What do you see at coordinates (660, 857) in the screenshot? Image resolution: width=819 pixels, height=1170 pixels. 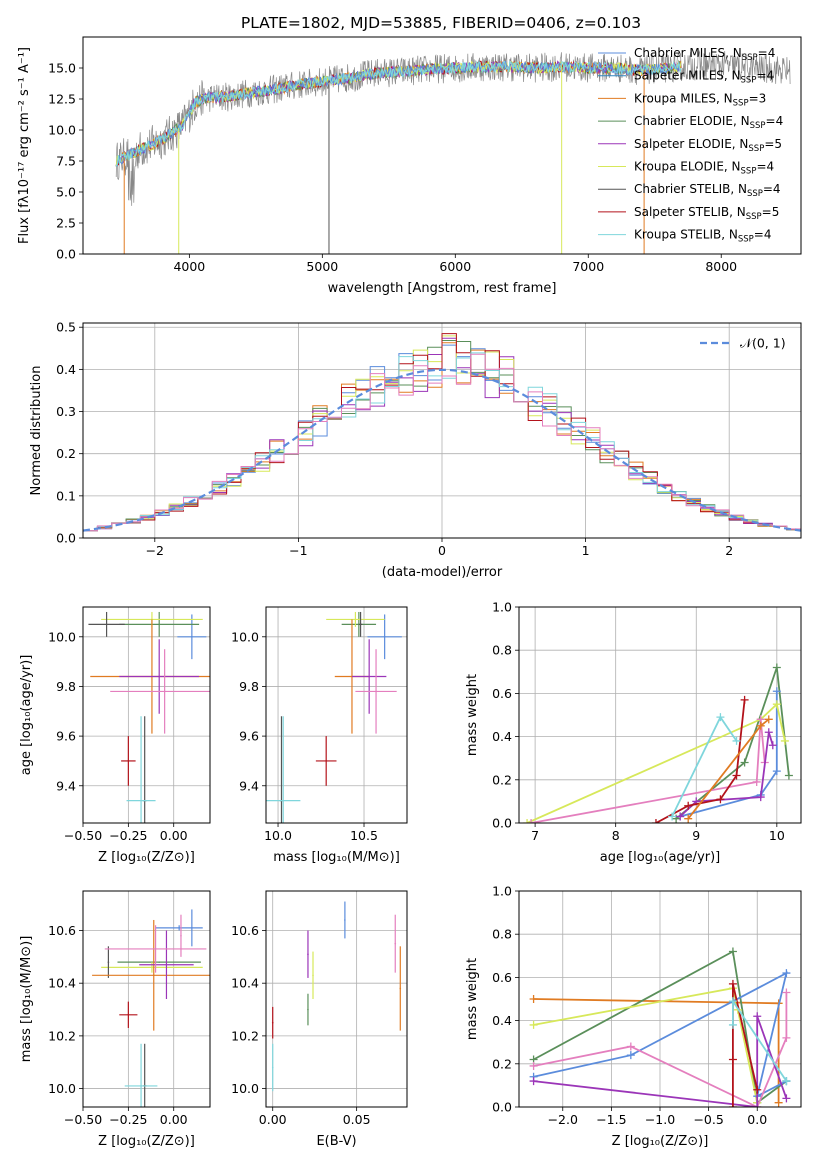 I see `weight_vs_age-xlabel: age [log₁₀(age/yr)]` at bounding box center [660, 857].